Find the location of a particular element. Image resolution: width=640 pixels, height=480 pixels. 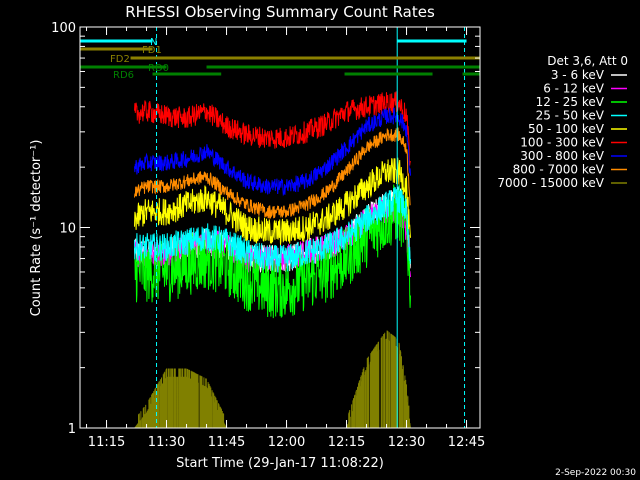

legend-label-2: 12 - 25 keV is located at coordinates (570, 102).